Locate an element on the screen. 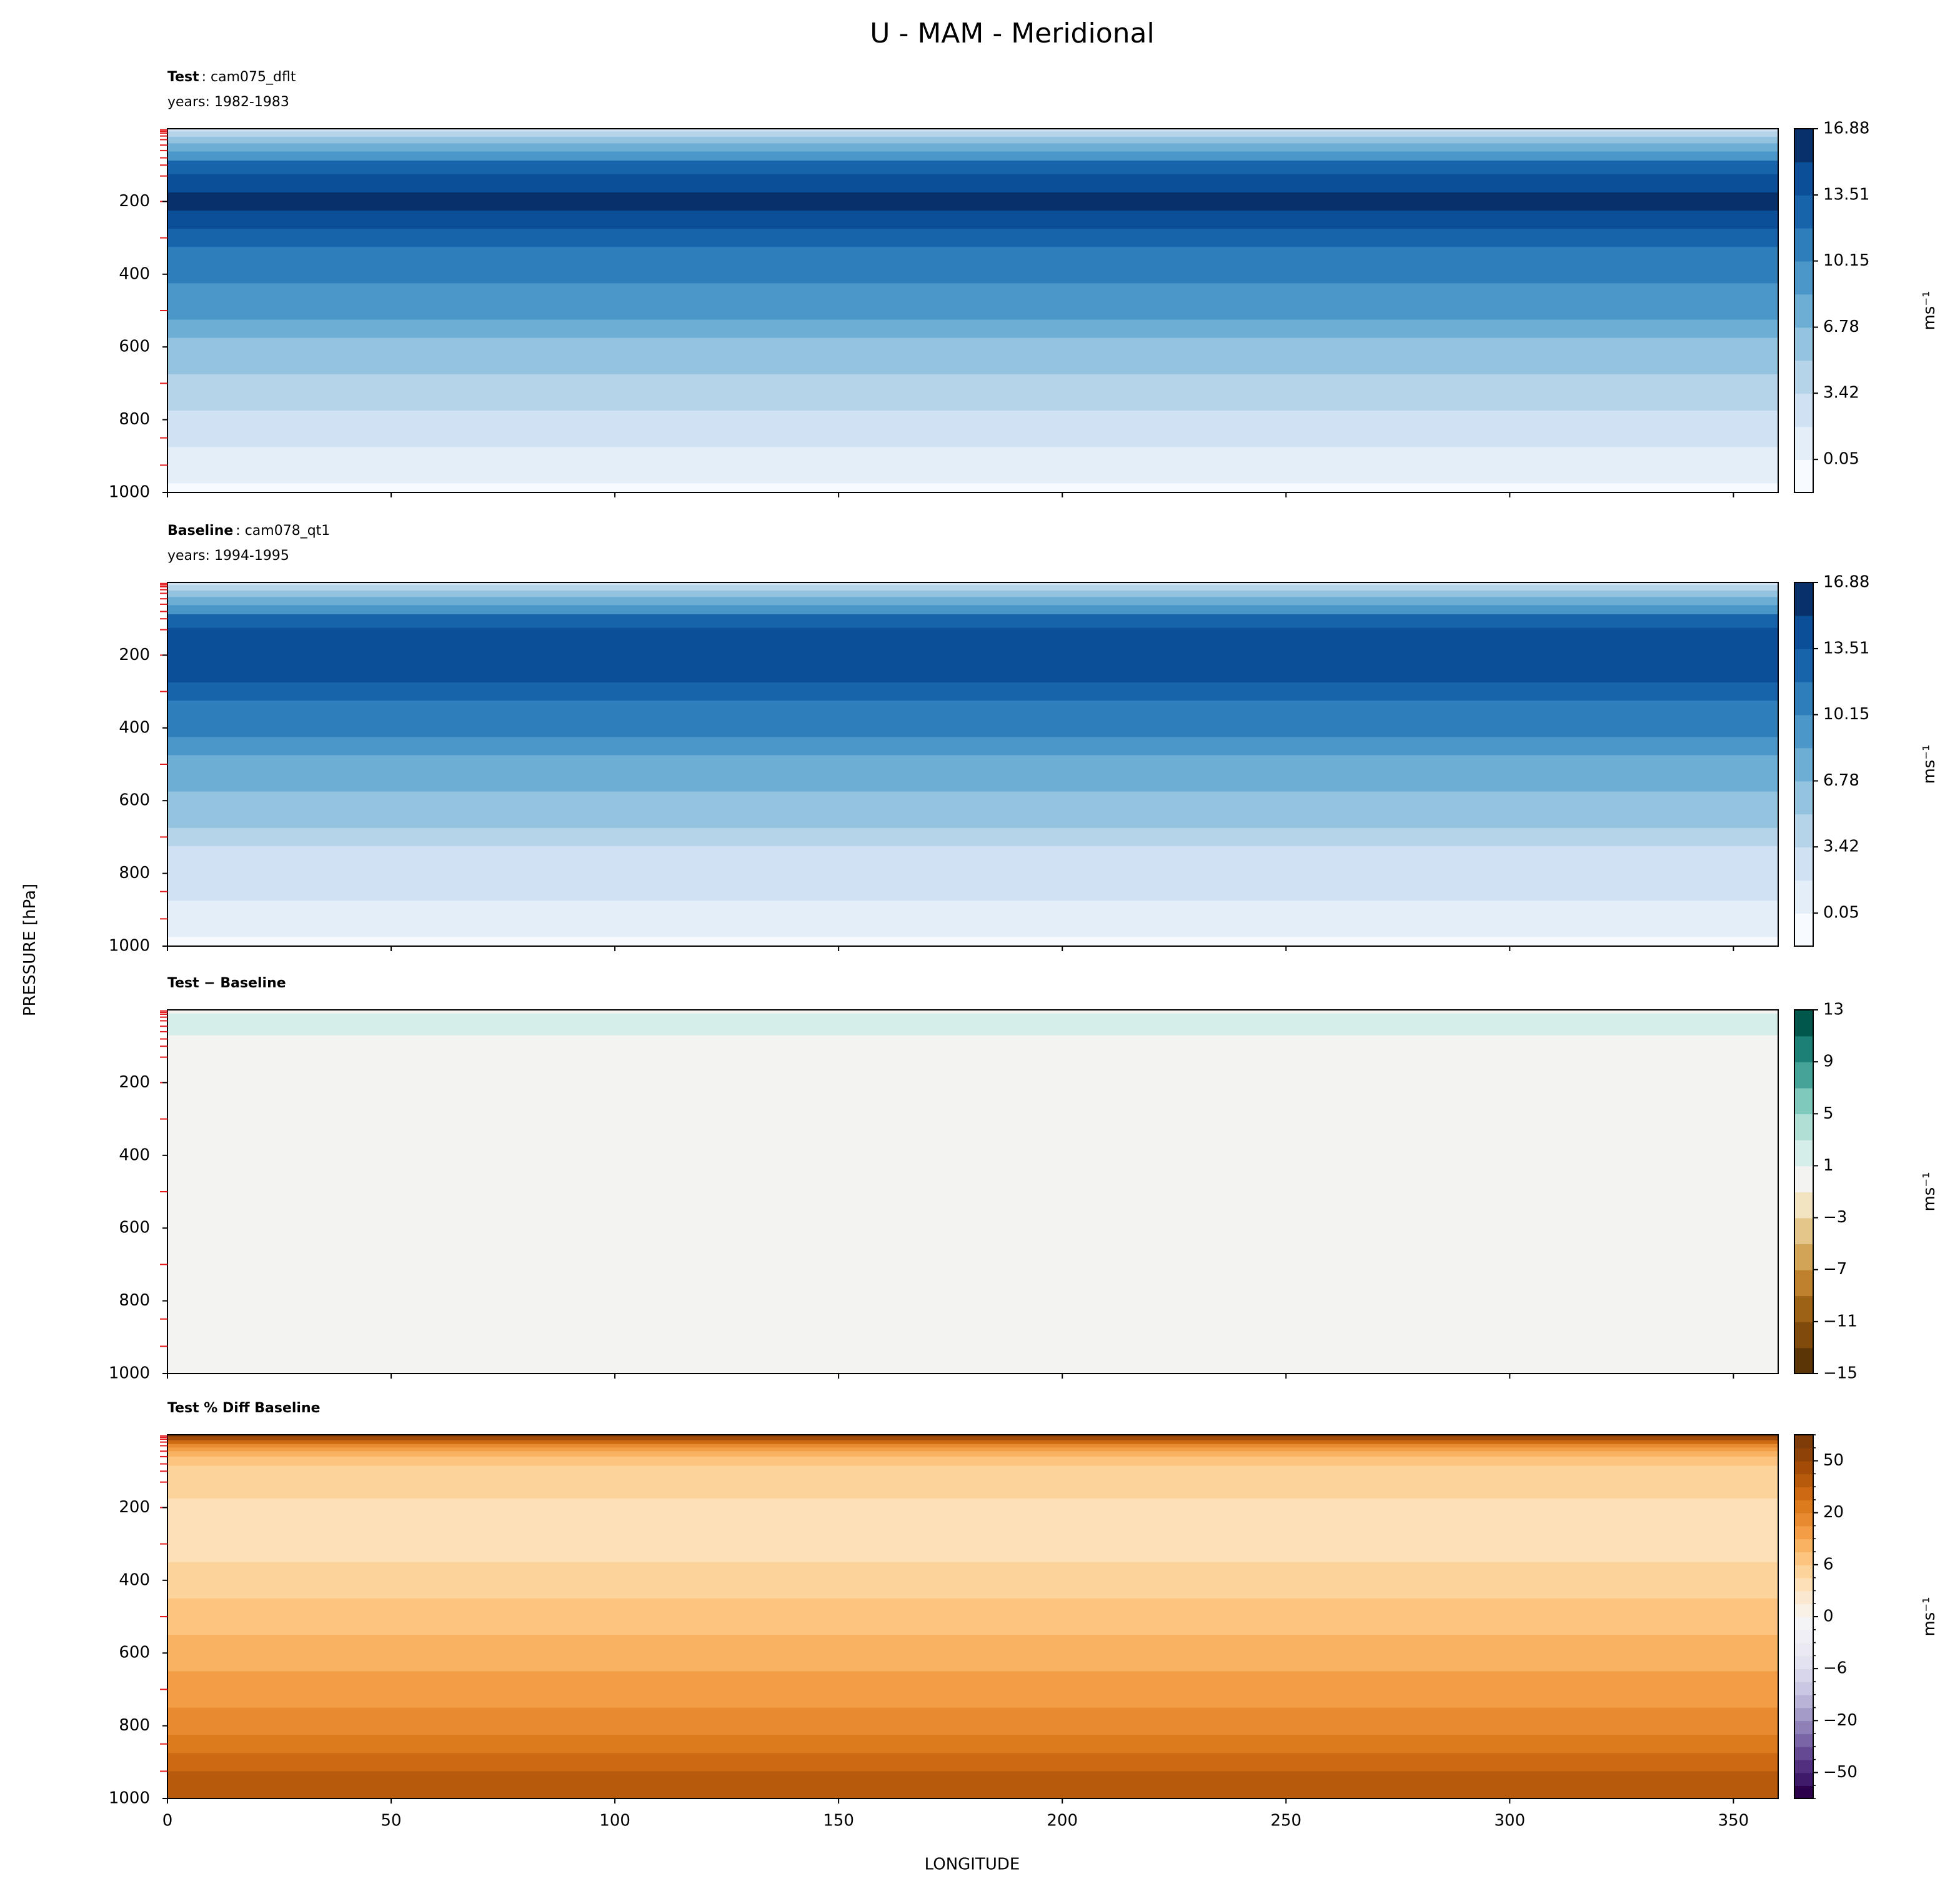  panel-title-rest: : cam075_dflt is located at coordinates (249, 77).